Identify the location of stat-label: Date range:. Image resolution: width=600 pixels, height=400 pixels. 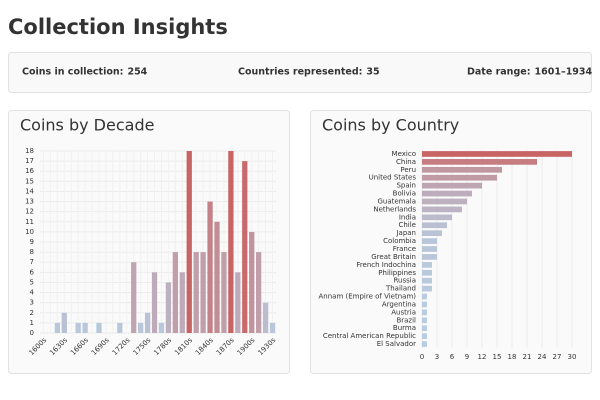
(499, 72).